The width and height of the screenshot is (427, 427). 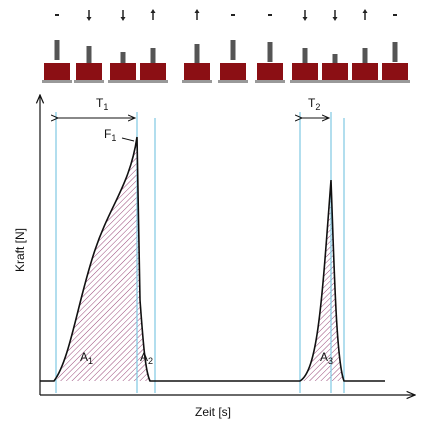 What do you see at coordinates (314, 104) in the screenshot?
I see `t2-label: T2` at bounding box center [314, 104].